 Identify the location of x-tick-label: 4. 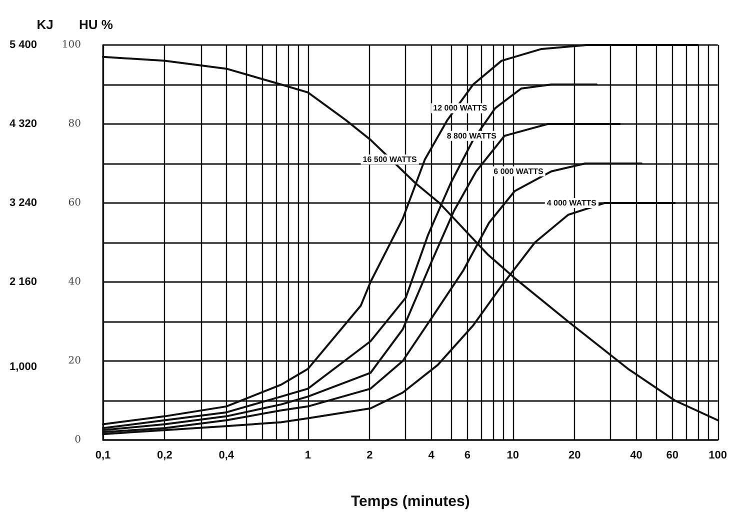
(432, 456).